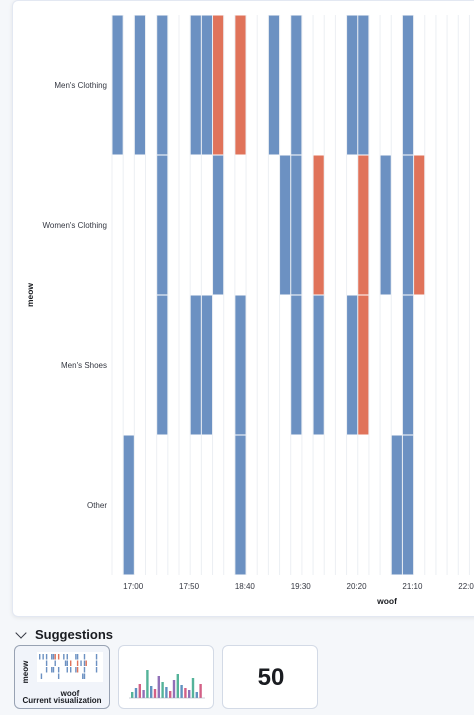  Describe the element at coordinates (70, 693) in the screenshot. I see `mini-axis-x: woof` at that location.